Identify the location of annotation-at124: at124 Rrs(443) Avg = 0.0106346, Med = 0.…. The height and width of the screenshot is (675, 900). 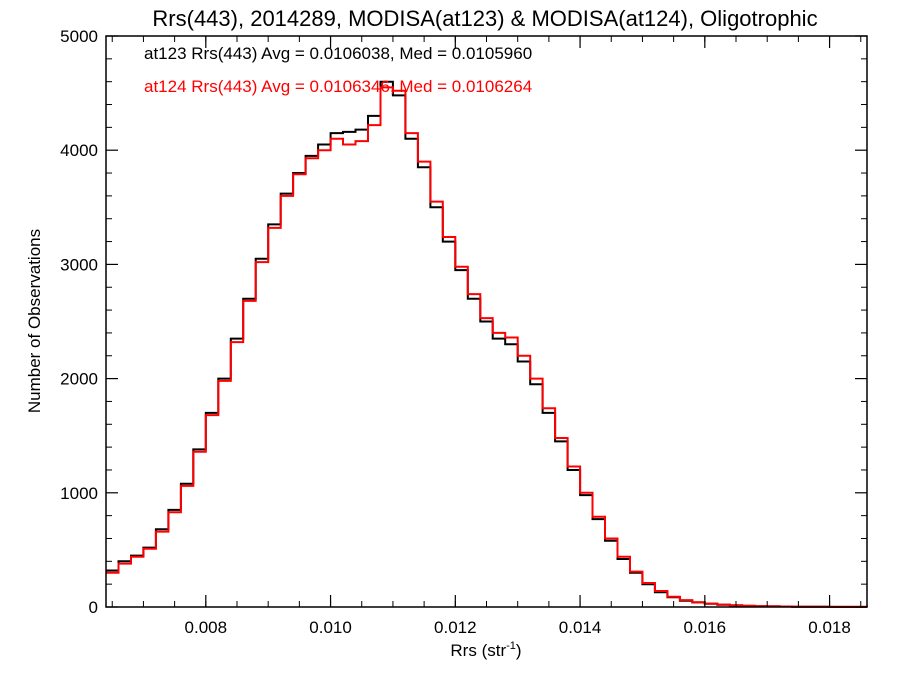
(338, 86).